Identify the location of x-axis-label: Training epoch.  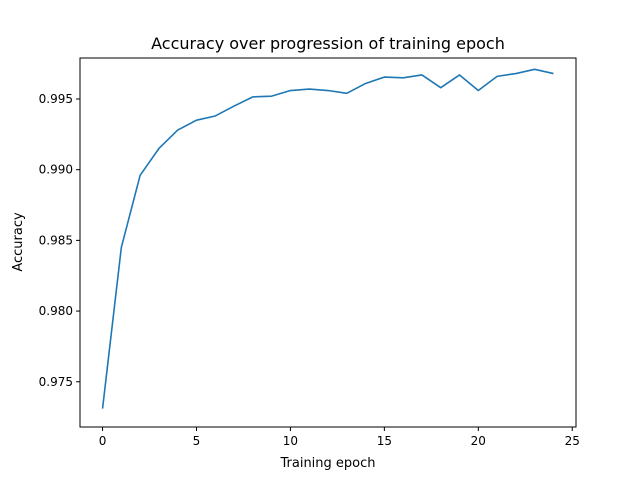
(327, 463).